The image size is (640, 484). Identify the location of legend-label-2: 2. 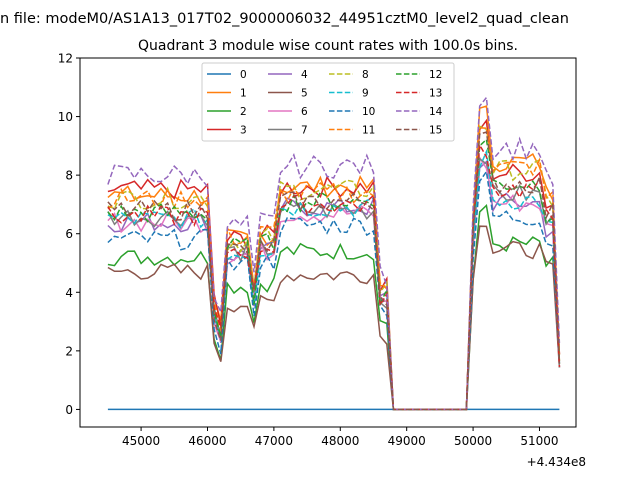
(243, 112).